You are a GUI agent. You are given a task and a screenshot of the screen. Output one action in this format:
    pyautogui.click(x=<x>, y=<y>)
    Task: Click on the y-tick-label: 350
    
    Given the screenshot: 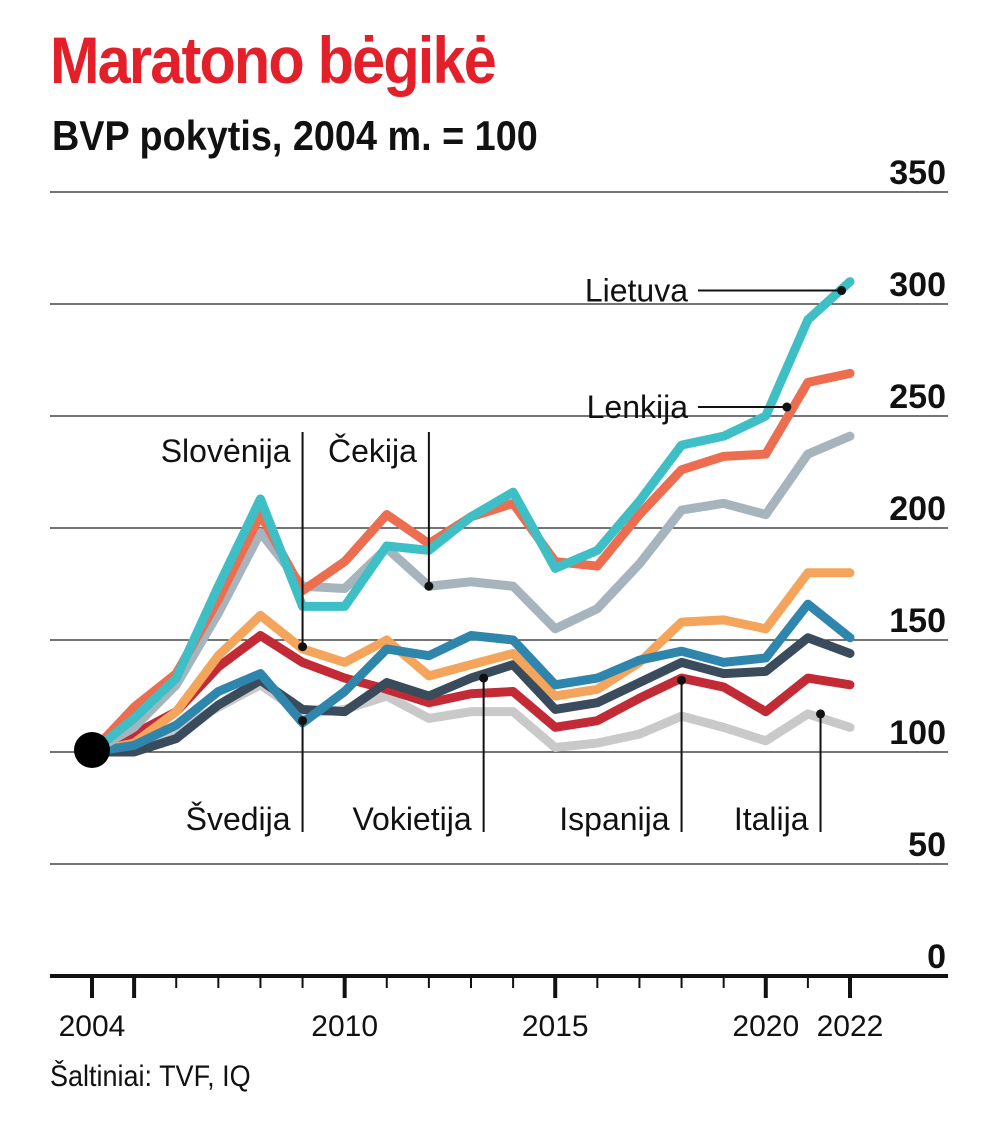 What is the action you would take?
    pyautogui.click(x=917, y=173)
    